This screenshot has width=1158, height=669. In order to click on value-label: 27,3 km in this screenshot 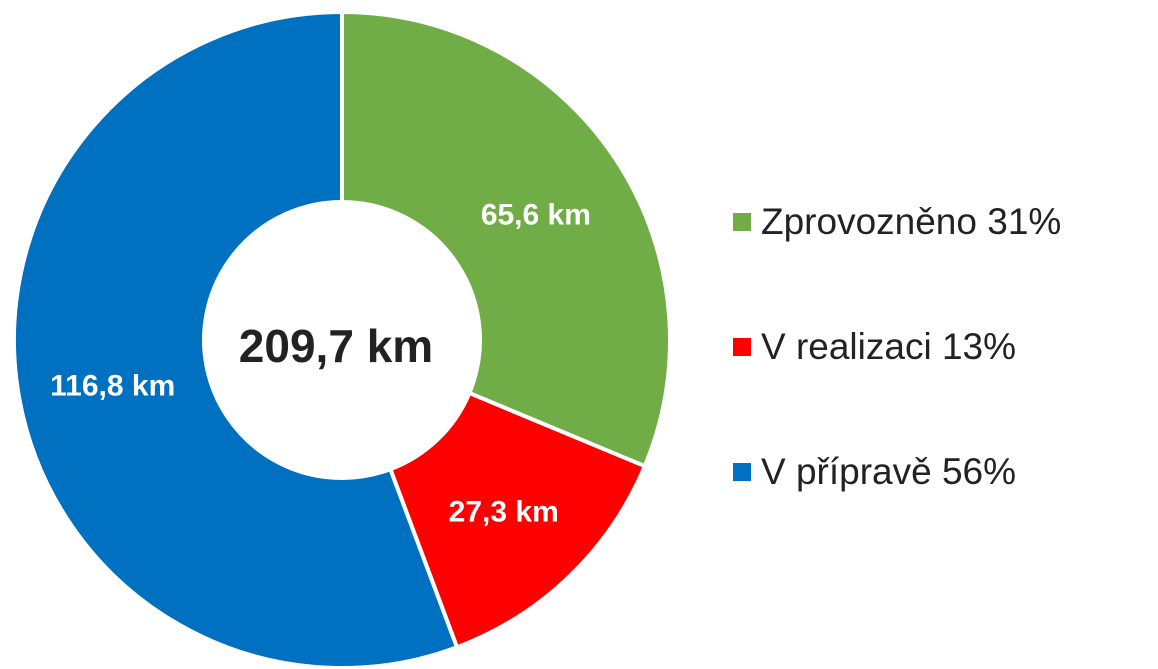, I will do `click(504, 512)`.